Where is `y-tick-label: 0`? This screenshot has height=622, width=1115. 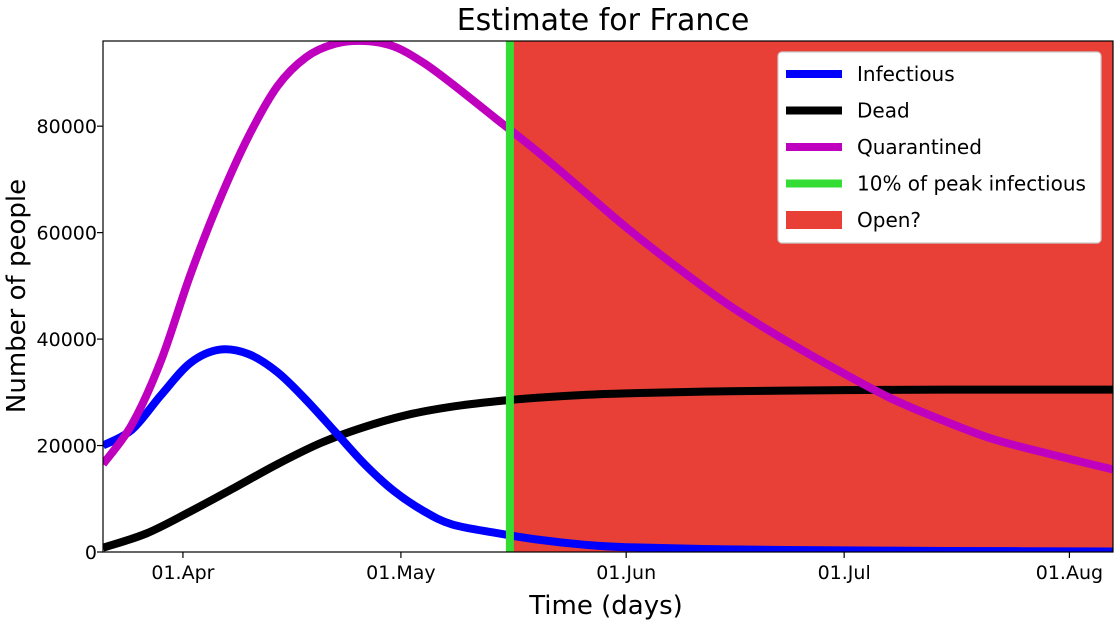
y-tick-label: 0 is located at coordinates (91, 553).